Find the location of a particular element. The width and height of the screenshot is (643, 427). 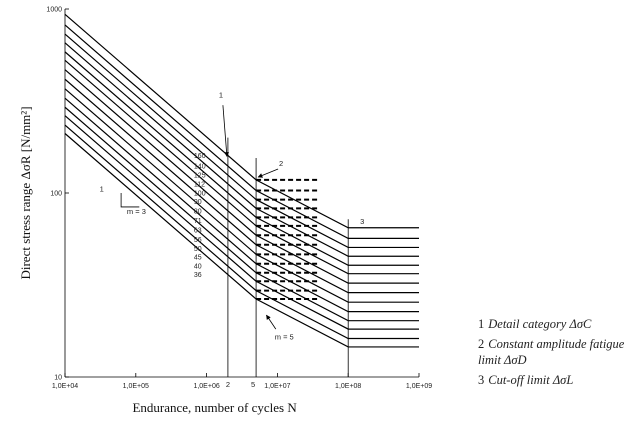

y-axis-title: Direct stress range ΔσR [N/mm²] is located at coordinates (25, 192).